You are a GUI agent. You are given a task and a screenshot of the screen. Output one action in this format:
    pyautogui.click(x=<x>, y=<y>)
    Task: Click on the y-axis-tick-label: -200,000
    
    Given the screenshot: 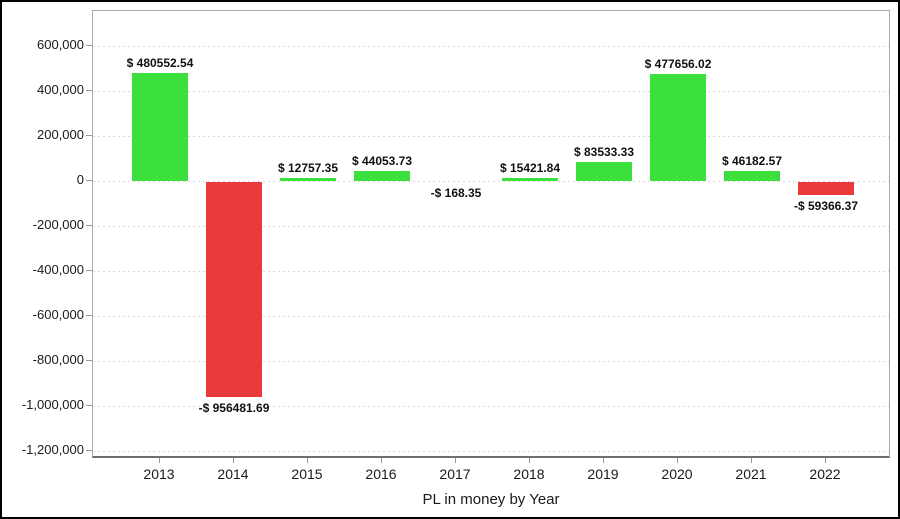 What is the action you would take?
    pyautogui.click(x=58, y=224)
    